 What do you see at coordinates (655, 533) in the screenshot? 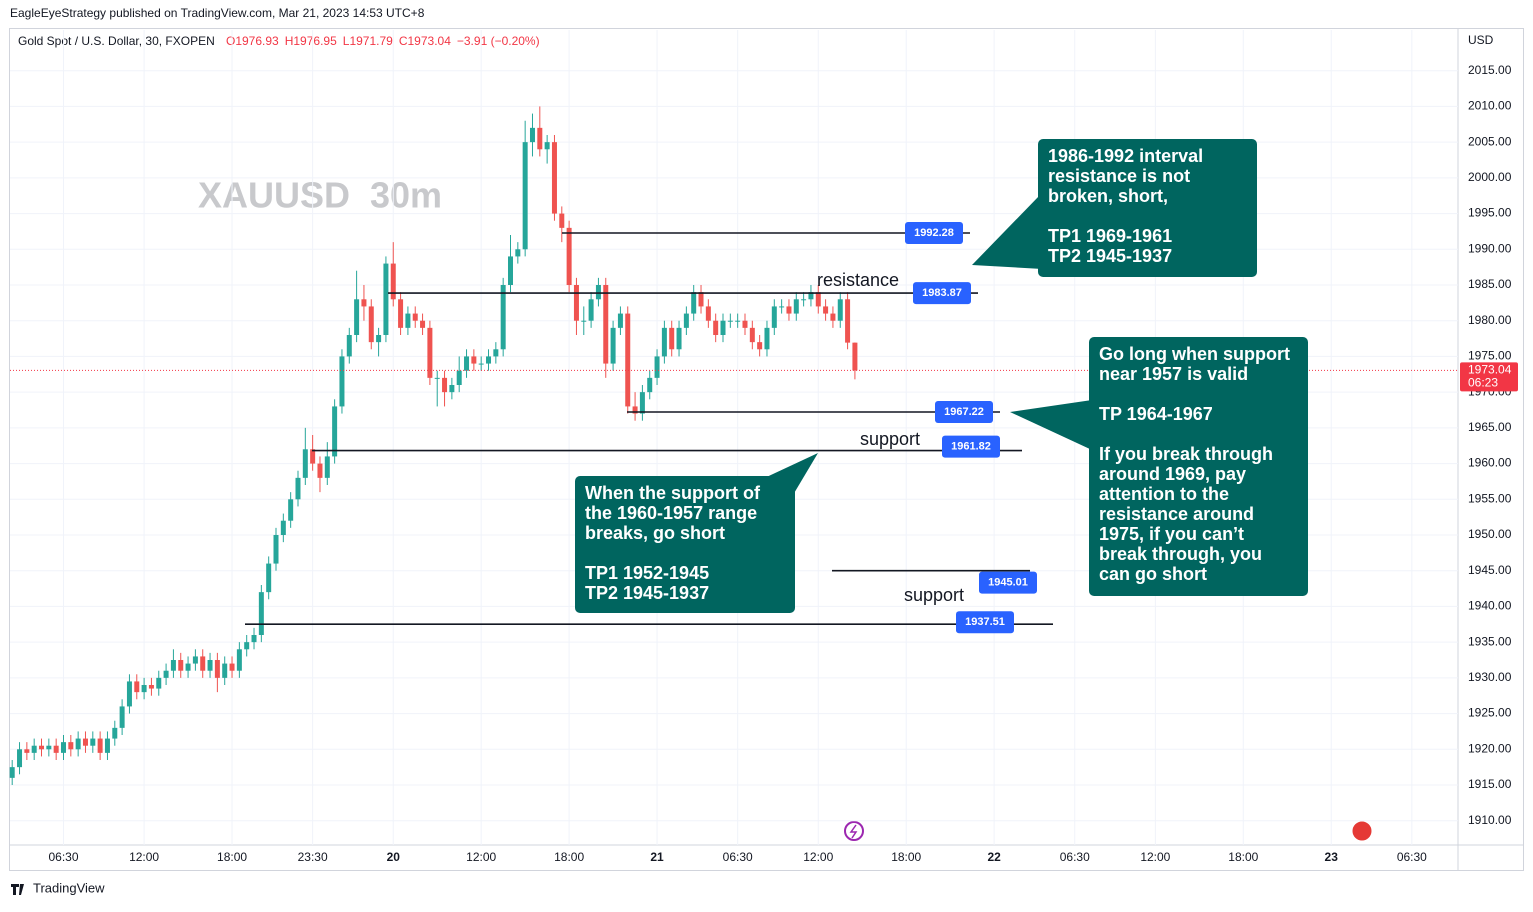
I see `callout-text: breaks, go short` at bounding box center [655, 533].